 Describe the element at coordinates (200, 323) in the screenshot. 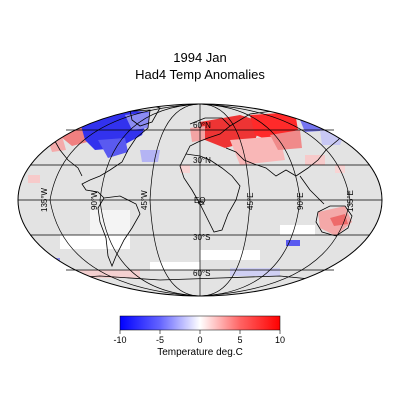

I see `colorbar` at that location.